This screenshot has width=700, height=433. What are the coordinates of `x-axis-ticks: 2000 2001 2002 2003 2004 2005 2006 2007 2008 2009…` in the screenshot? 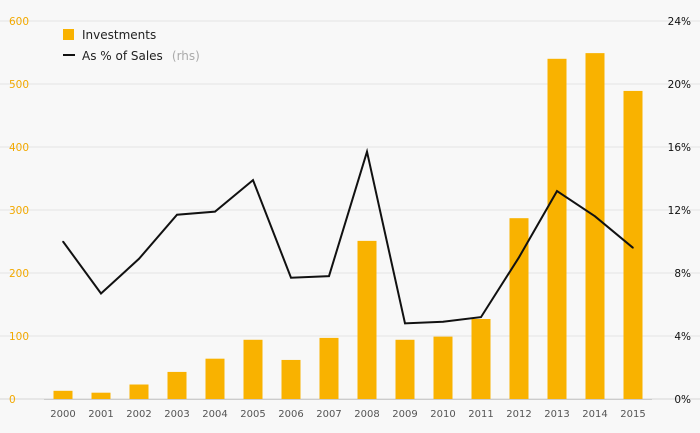 It's located at (347, 414).